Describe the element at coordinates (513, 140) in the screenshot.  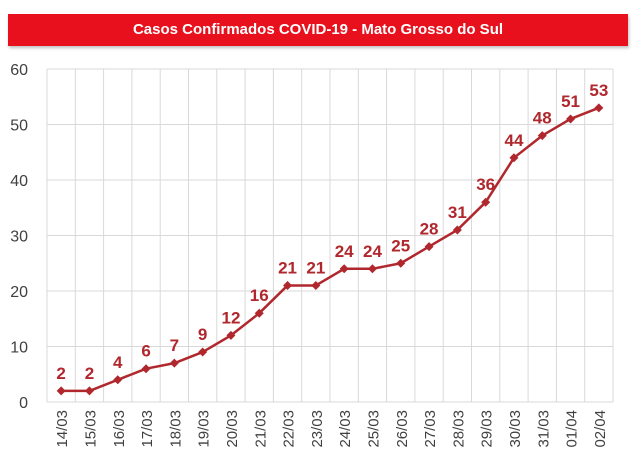
I see `data-label: 44` at that location.